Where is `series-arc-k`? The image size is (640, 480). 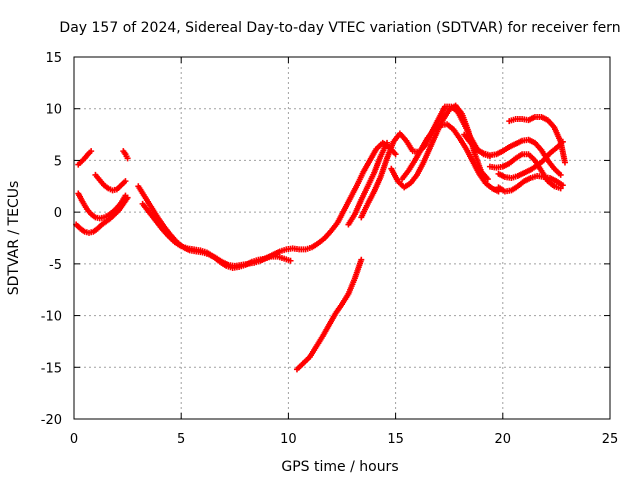
series-arc-k is located at coordinates (439, 146).